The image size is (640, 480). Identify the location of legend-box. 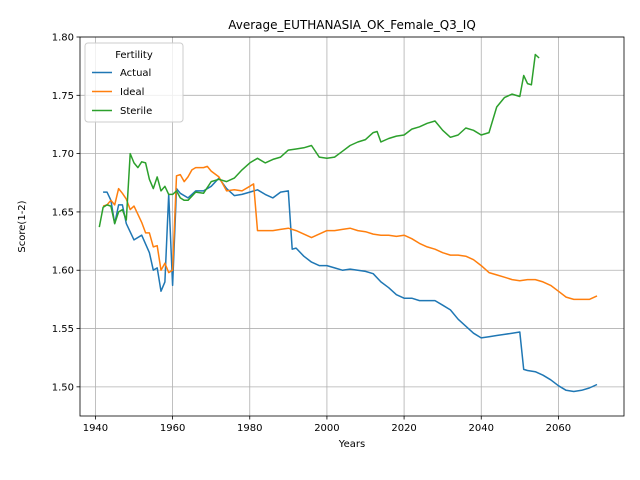
(134, 82).